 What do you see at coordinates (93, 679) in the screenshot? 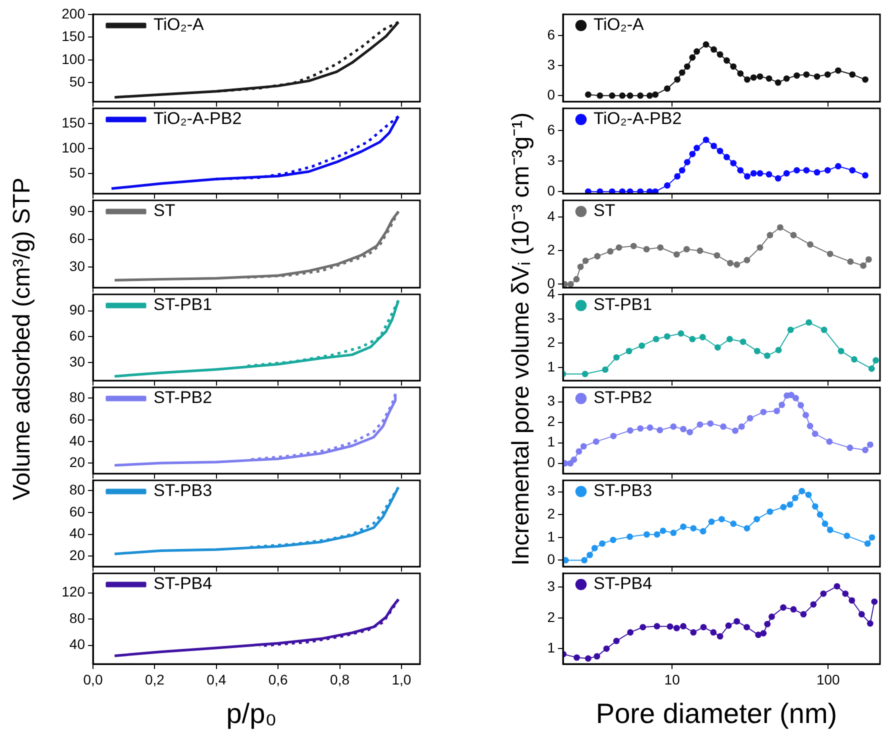
I see `x-tick-label: 0,0` at bounding box center [93, 679].